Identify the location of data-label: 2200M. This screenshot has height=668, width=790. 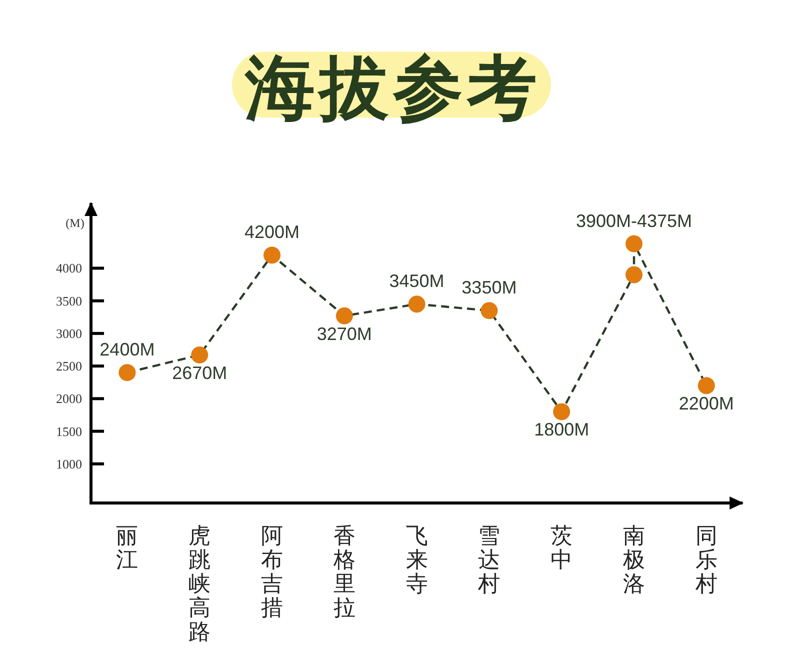
(706, 404).